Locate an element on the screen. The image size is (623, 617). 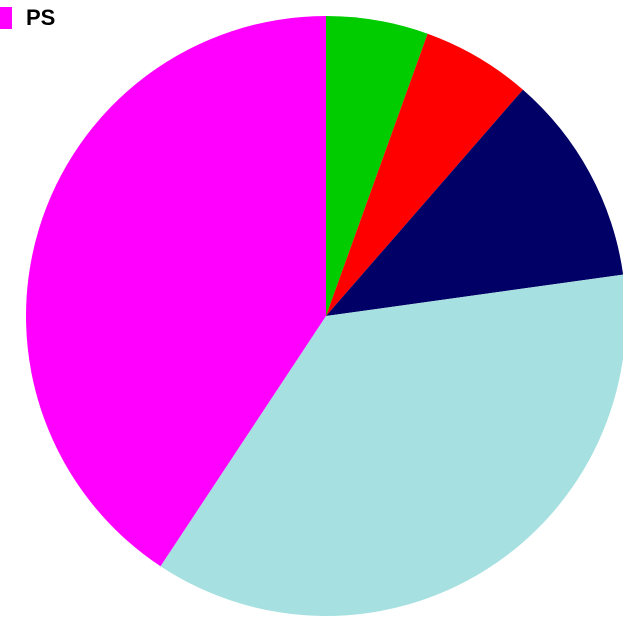
legend-item: PS is located at coordinates (27, 18).